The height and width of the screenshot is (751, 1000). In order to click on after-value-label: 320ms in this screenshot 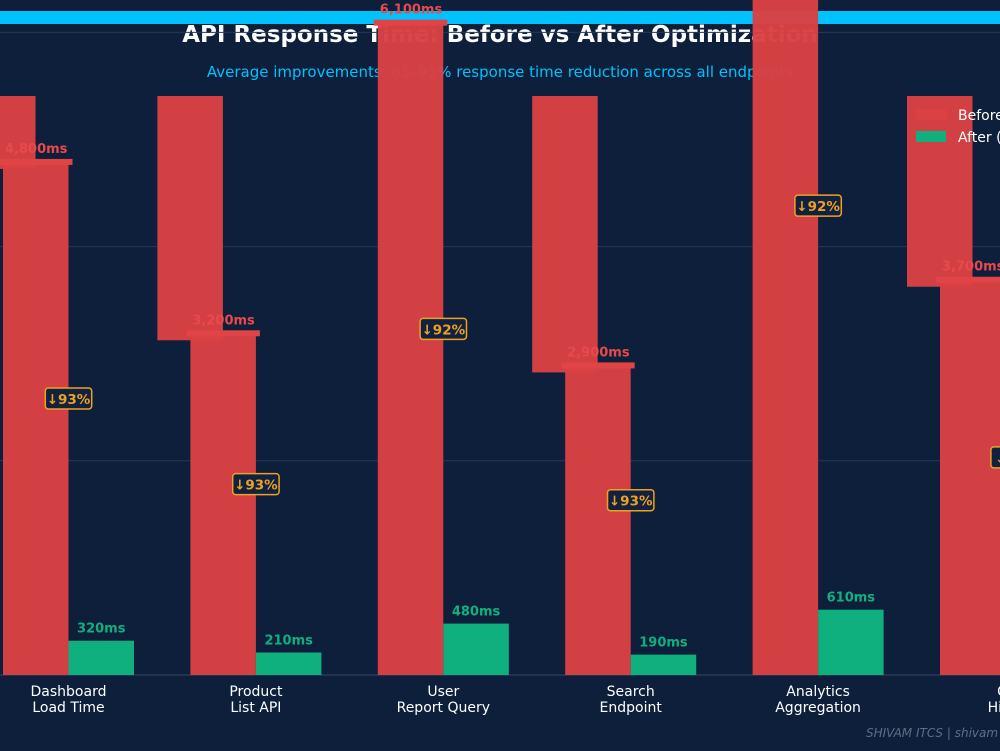, I will do `click(101, 629)`.